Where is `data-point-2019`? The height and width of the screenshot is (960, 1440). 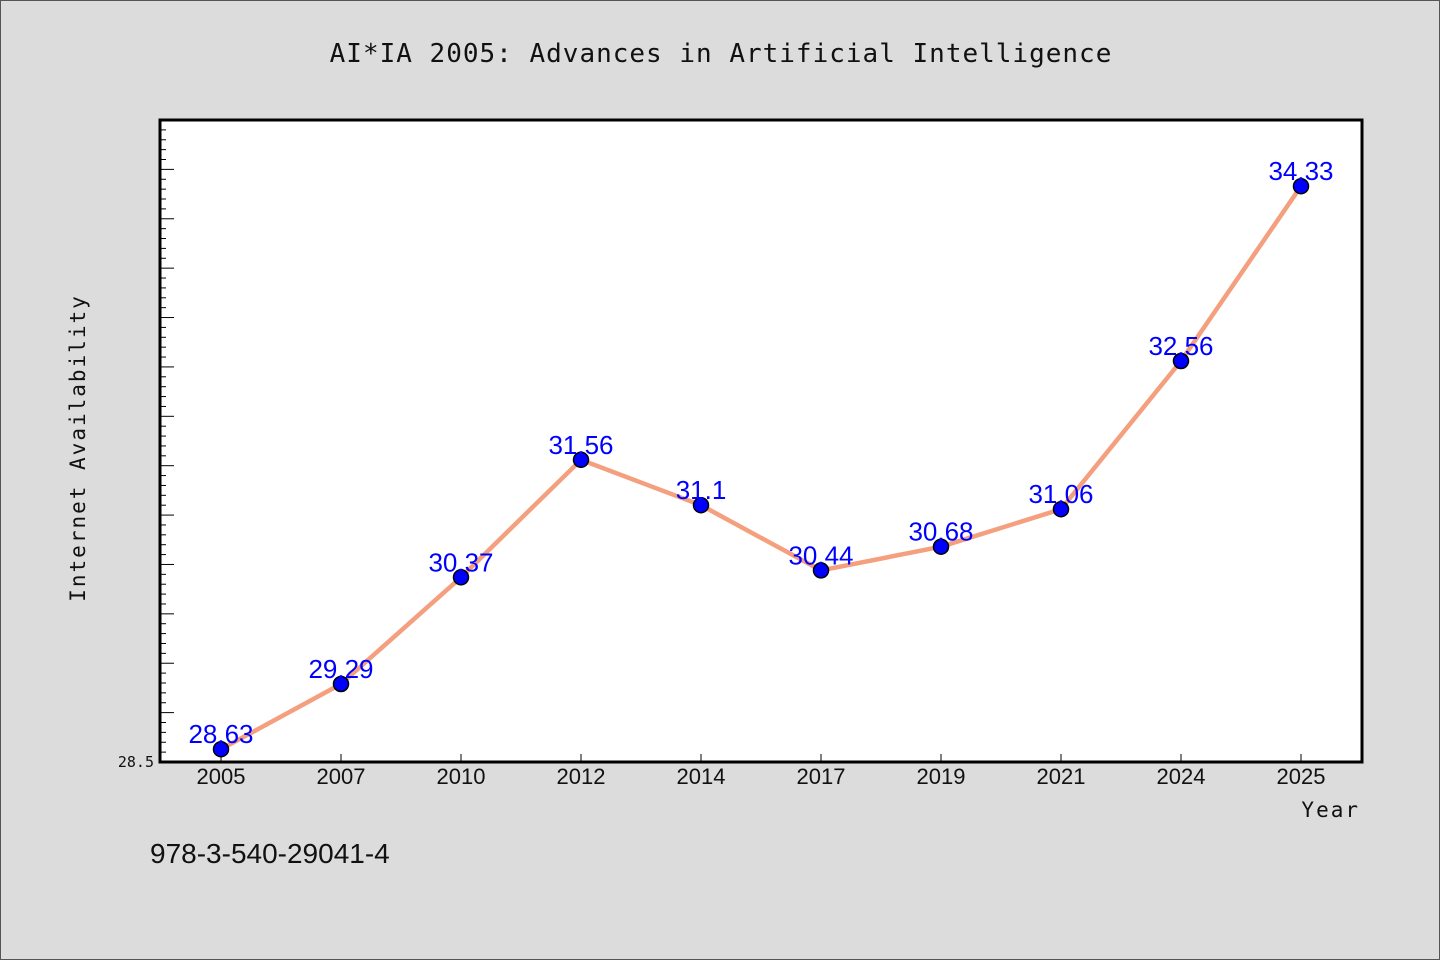
data-point-2019 is located at coordinates (941, 546).